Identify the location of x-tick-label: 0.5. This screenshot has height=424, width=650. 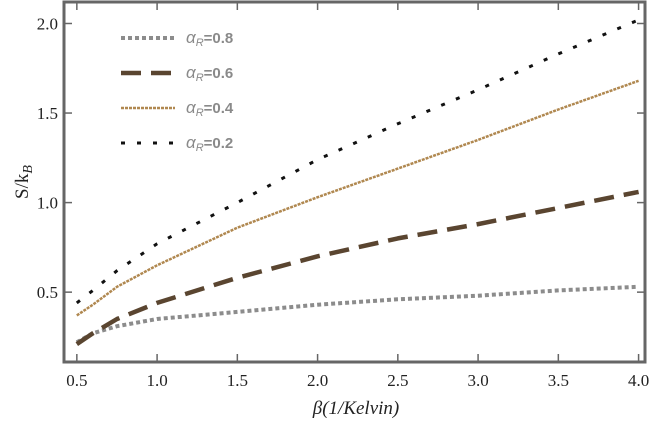
(76, 380).